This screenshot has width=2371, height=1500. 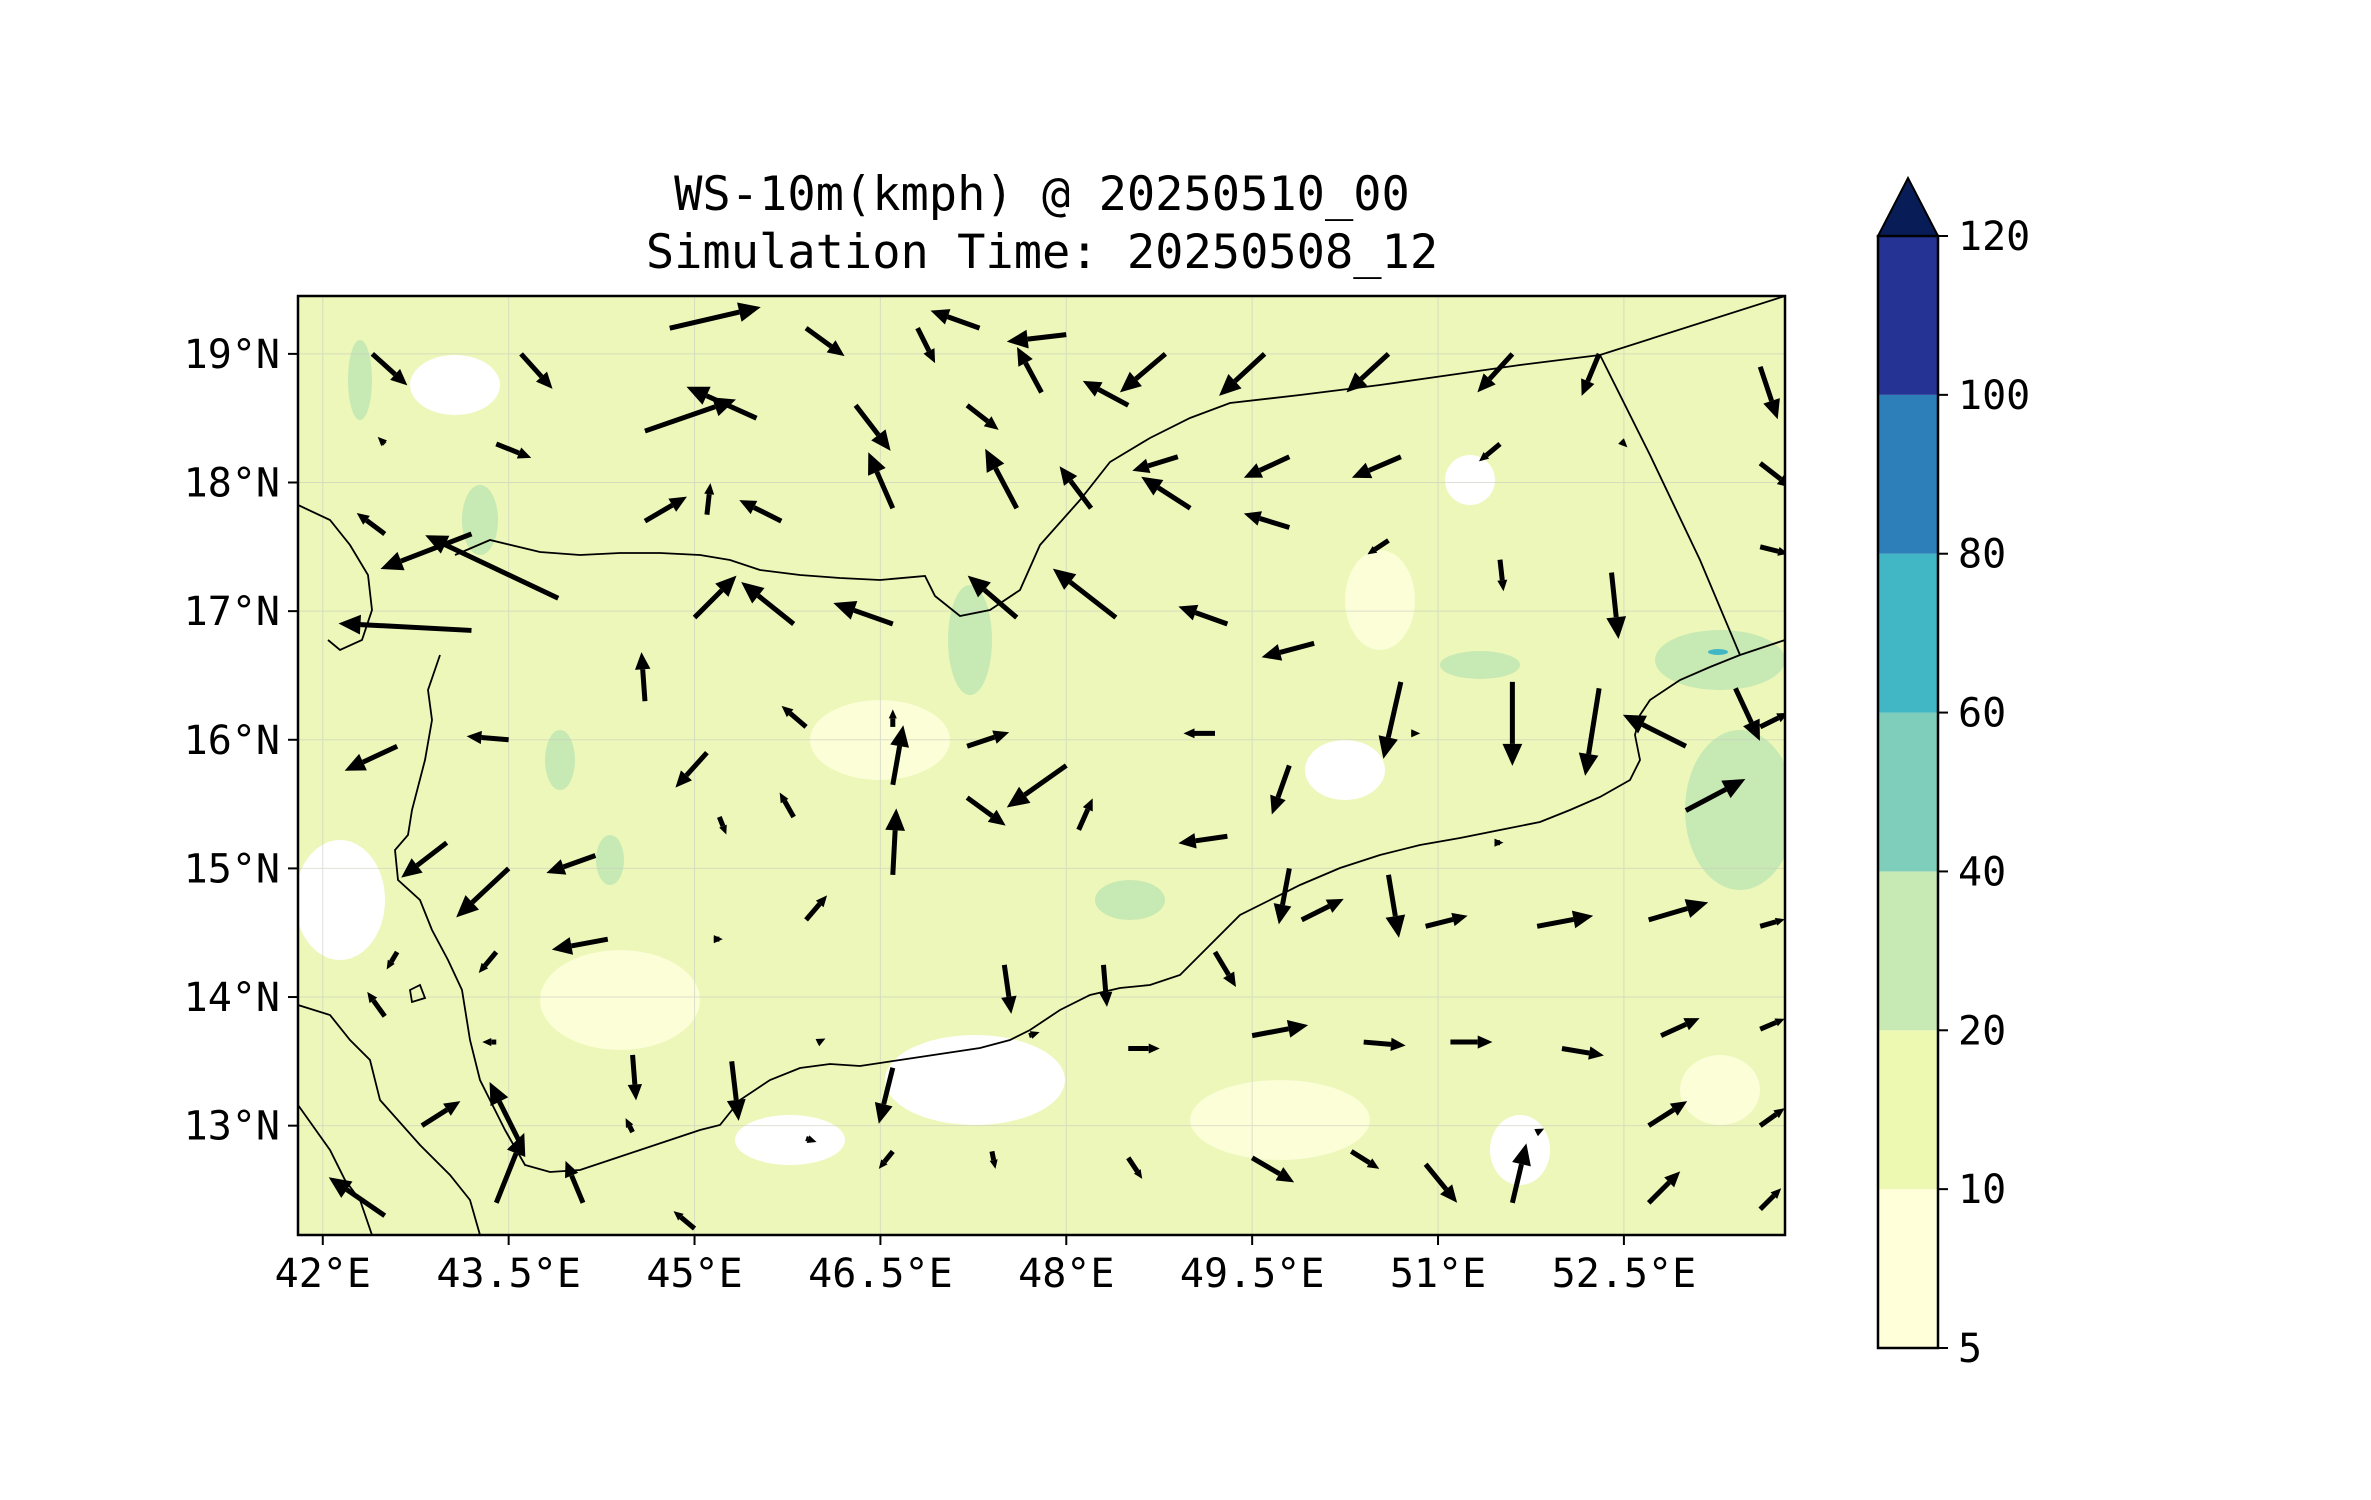 I want to click on african-coast, so click(x=389, y=1119).